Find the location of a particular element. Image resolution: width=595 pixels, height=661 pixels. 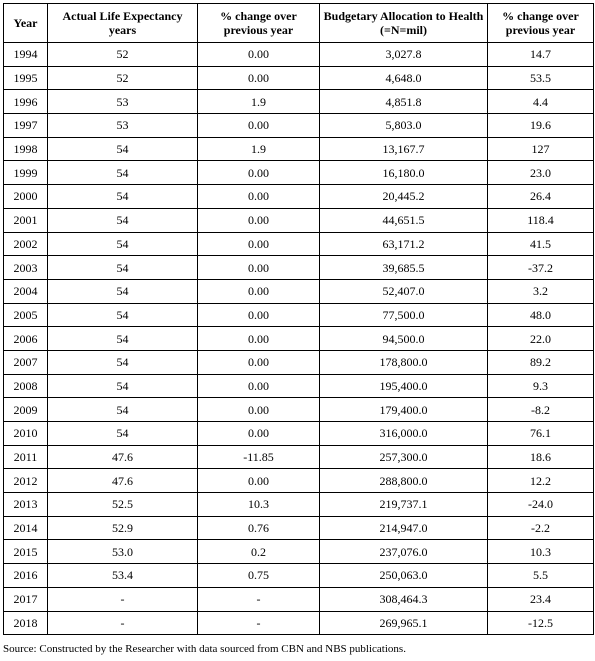

table-row: 2008 54 0.00 195,400.0 9.3 is located at coordinates (298, 386).